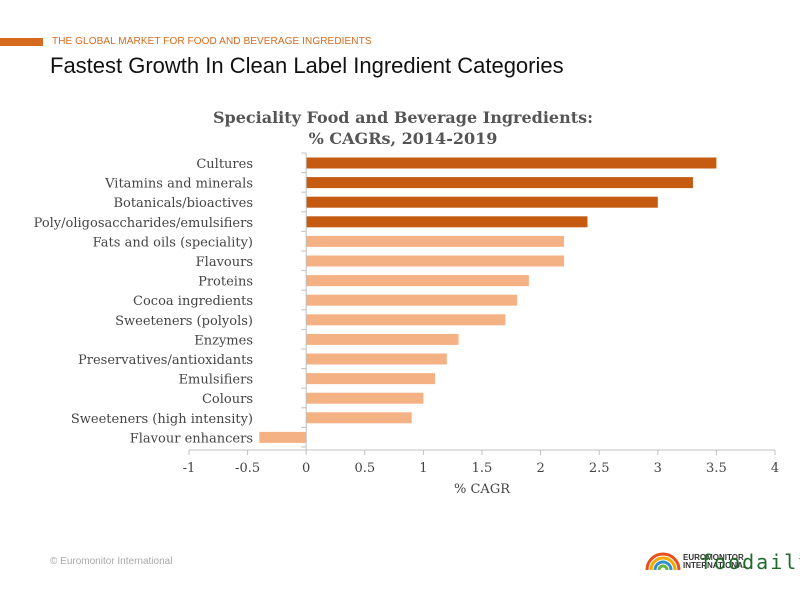  I want to click on category-label: Emulsifiers, so click(216, 380).